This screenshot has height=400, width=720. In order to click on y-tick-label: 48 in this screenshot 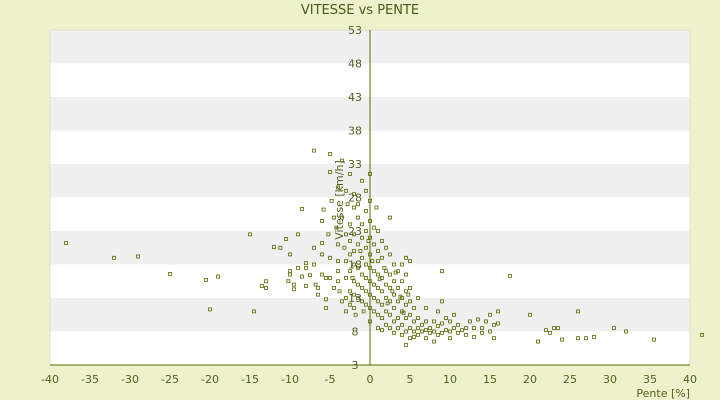, I will do `click(355, 64)`.